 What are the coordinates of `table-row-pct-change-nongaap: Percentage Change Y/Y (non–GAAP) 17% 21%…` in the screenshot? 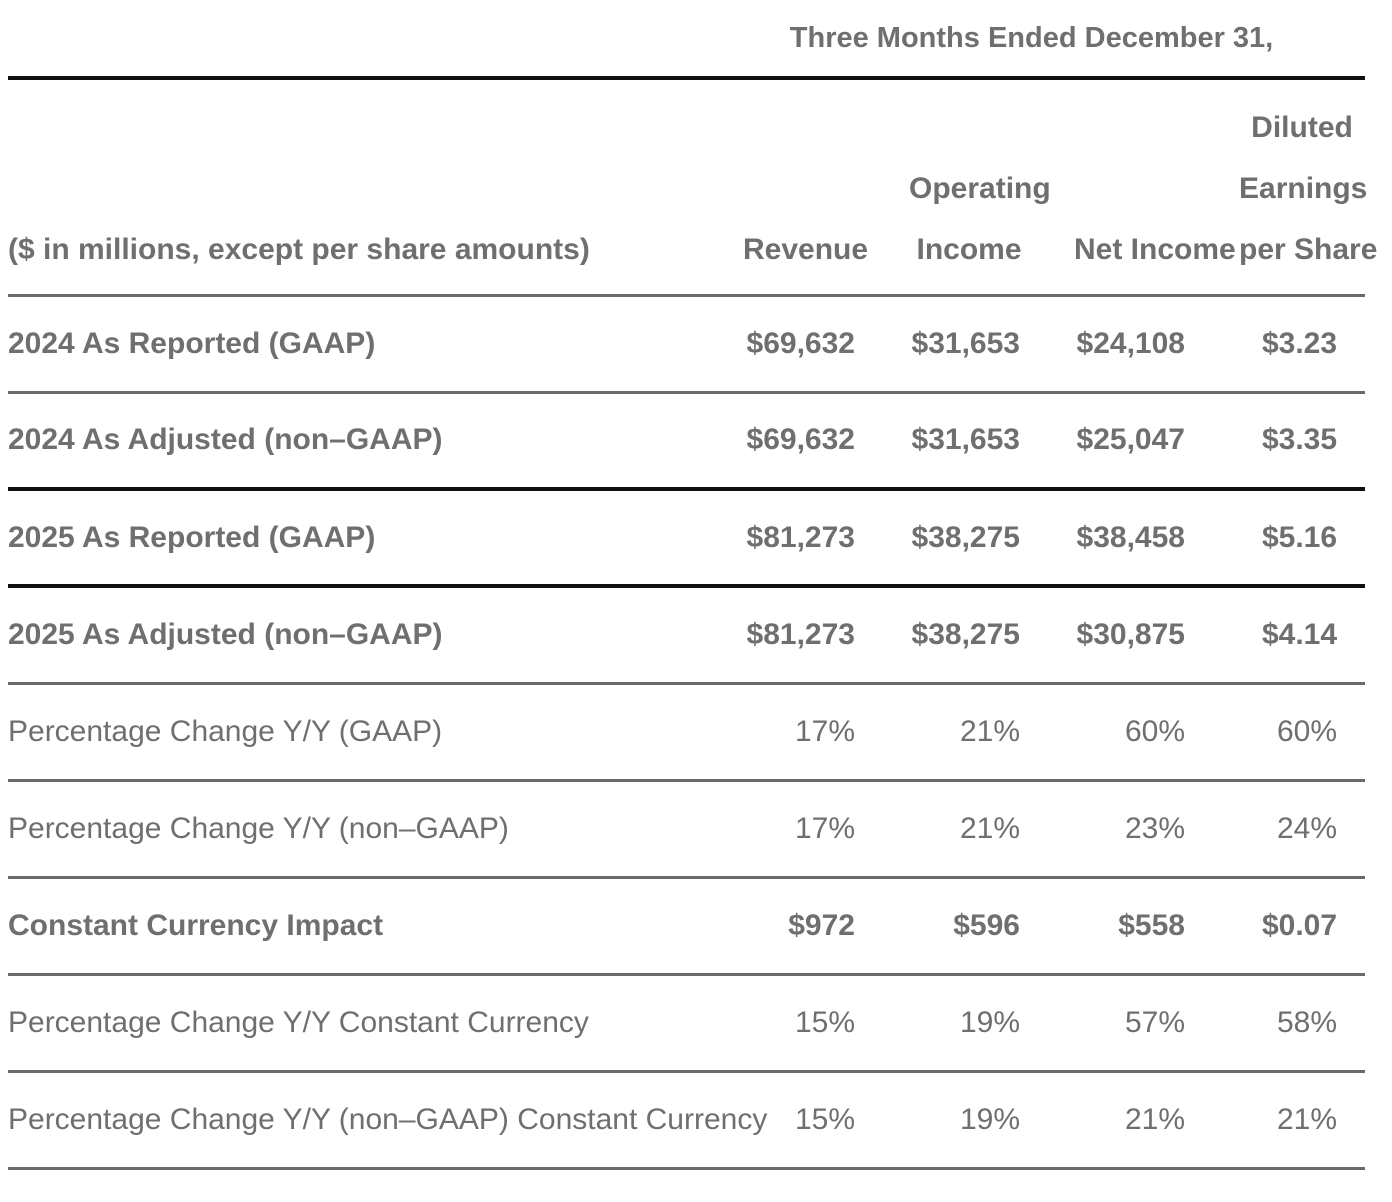 It's located at (687, 828).